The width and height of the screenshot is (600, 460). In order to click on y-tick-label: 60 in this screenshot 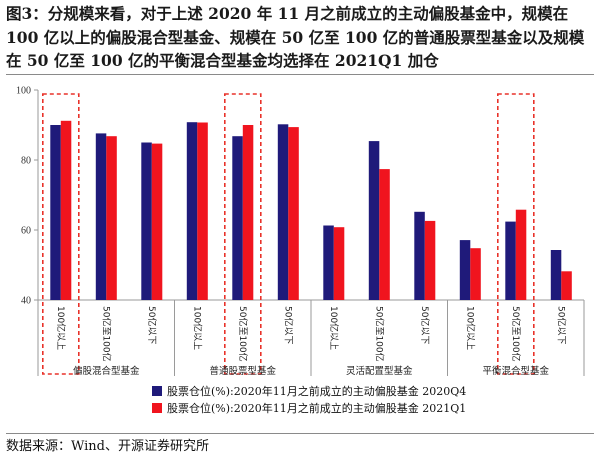, I will do `click(26, 231)`.